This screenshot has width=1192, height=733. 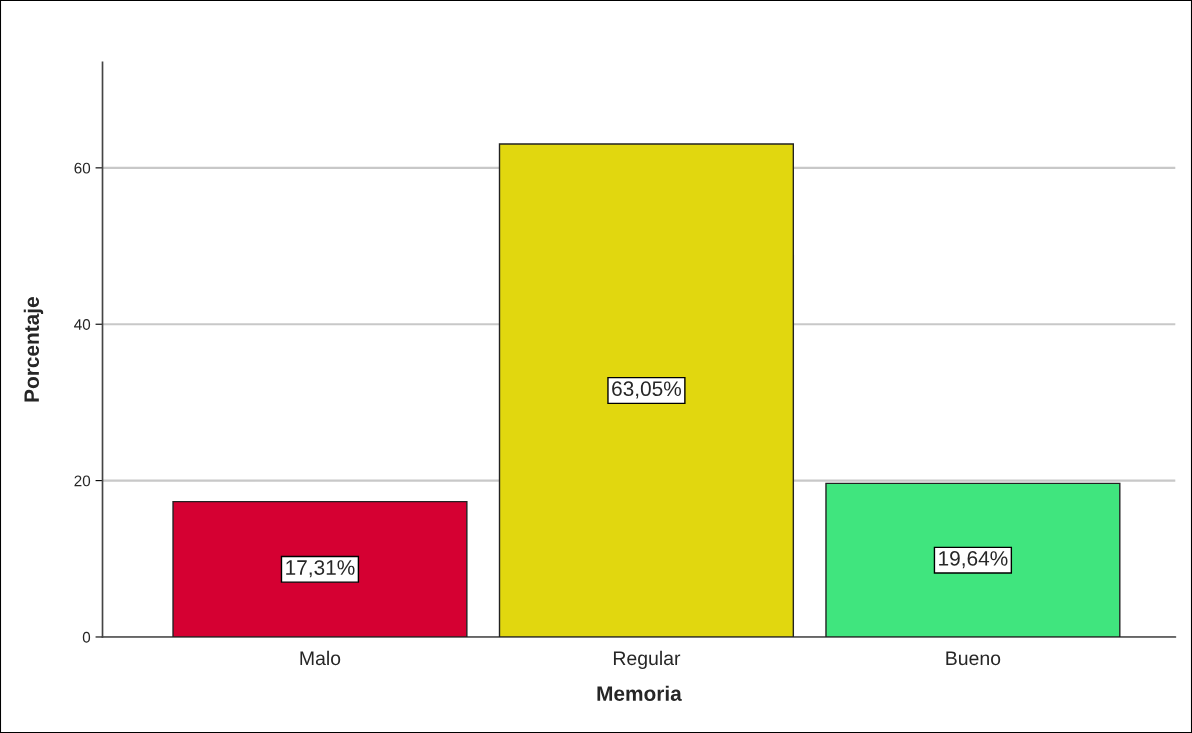 I want to click on y-tick-label: 60, so click(x=82, y=168).